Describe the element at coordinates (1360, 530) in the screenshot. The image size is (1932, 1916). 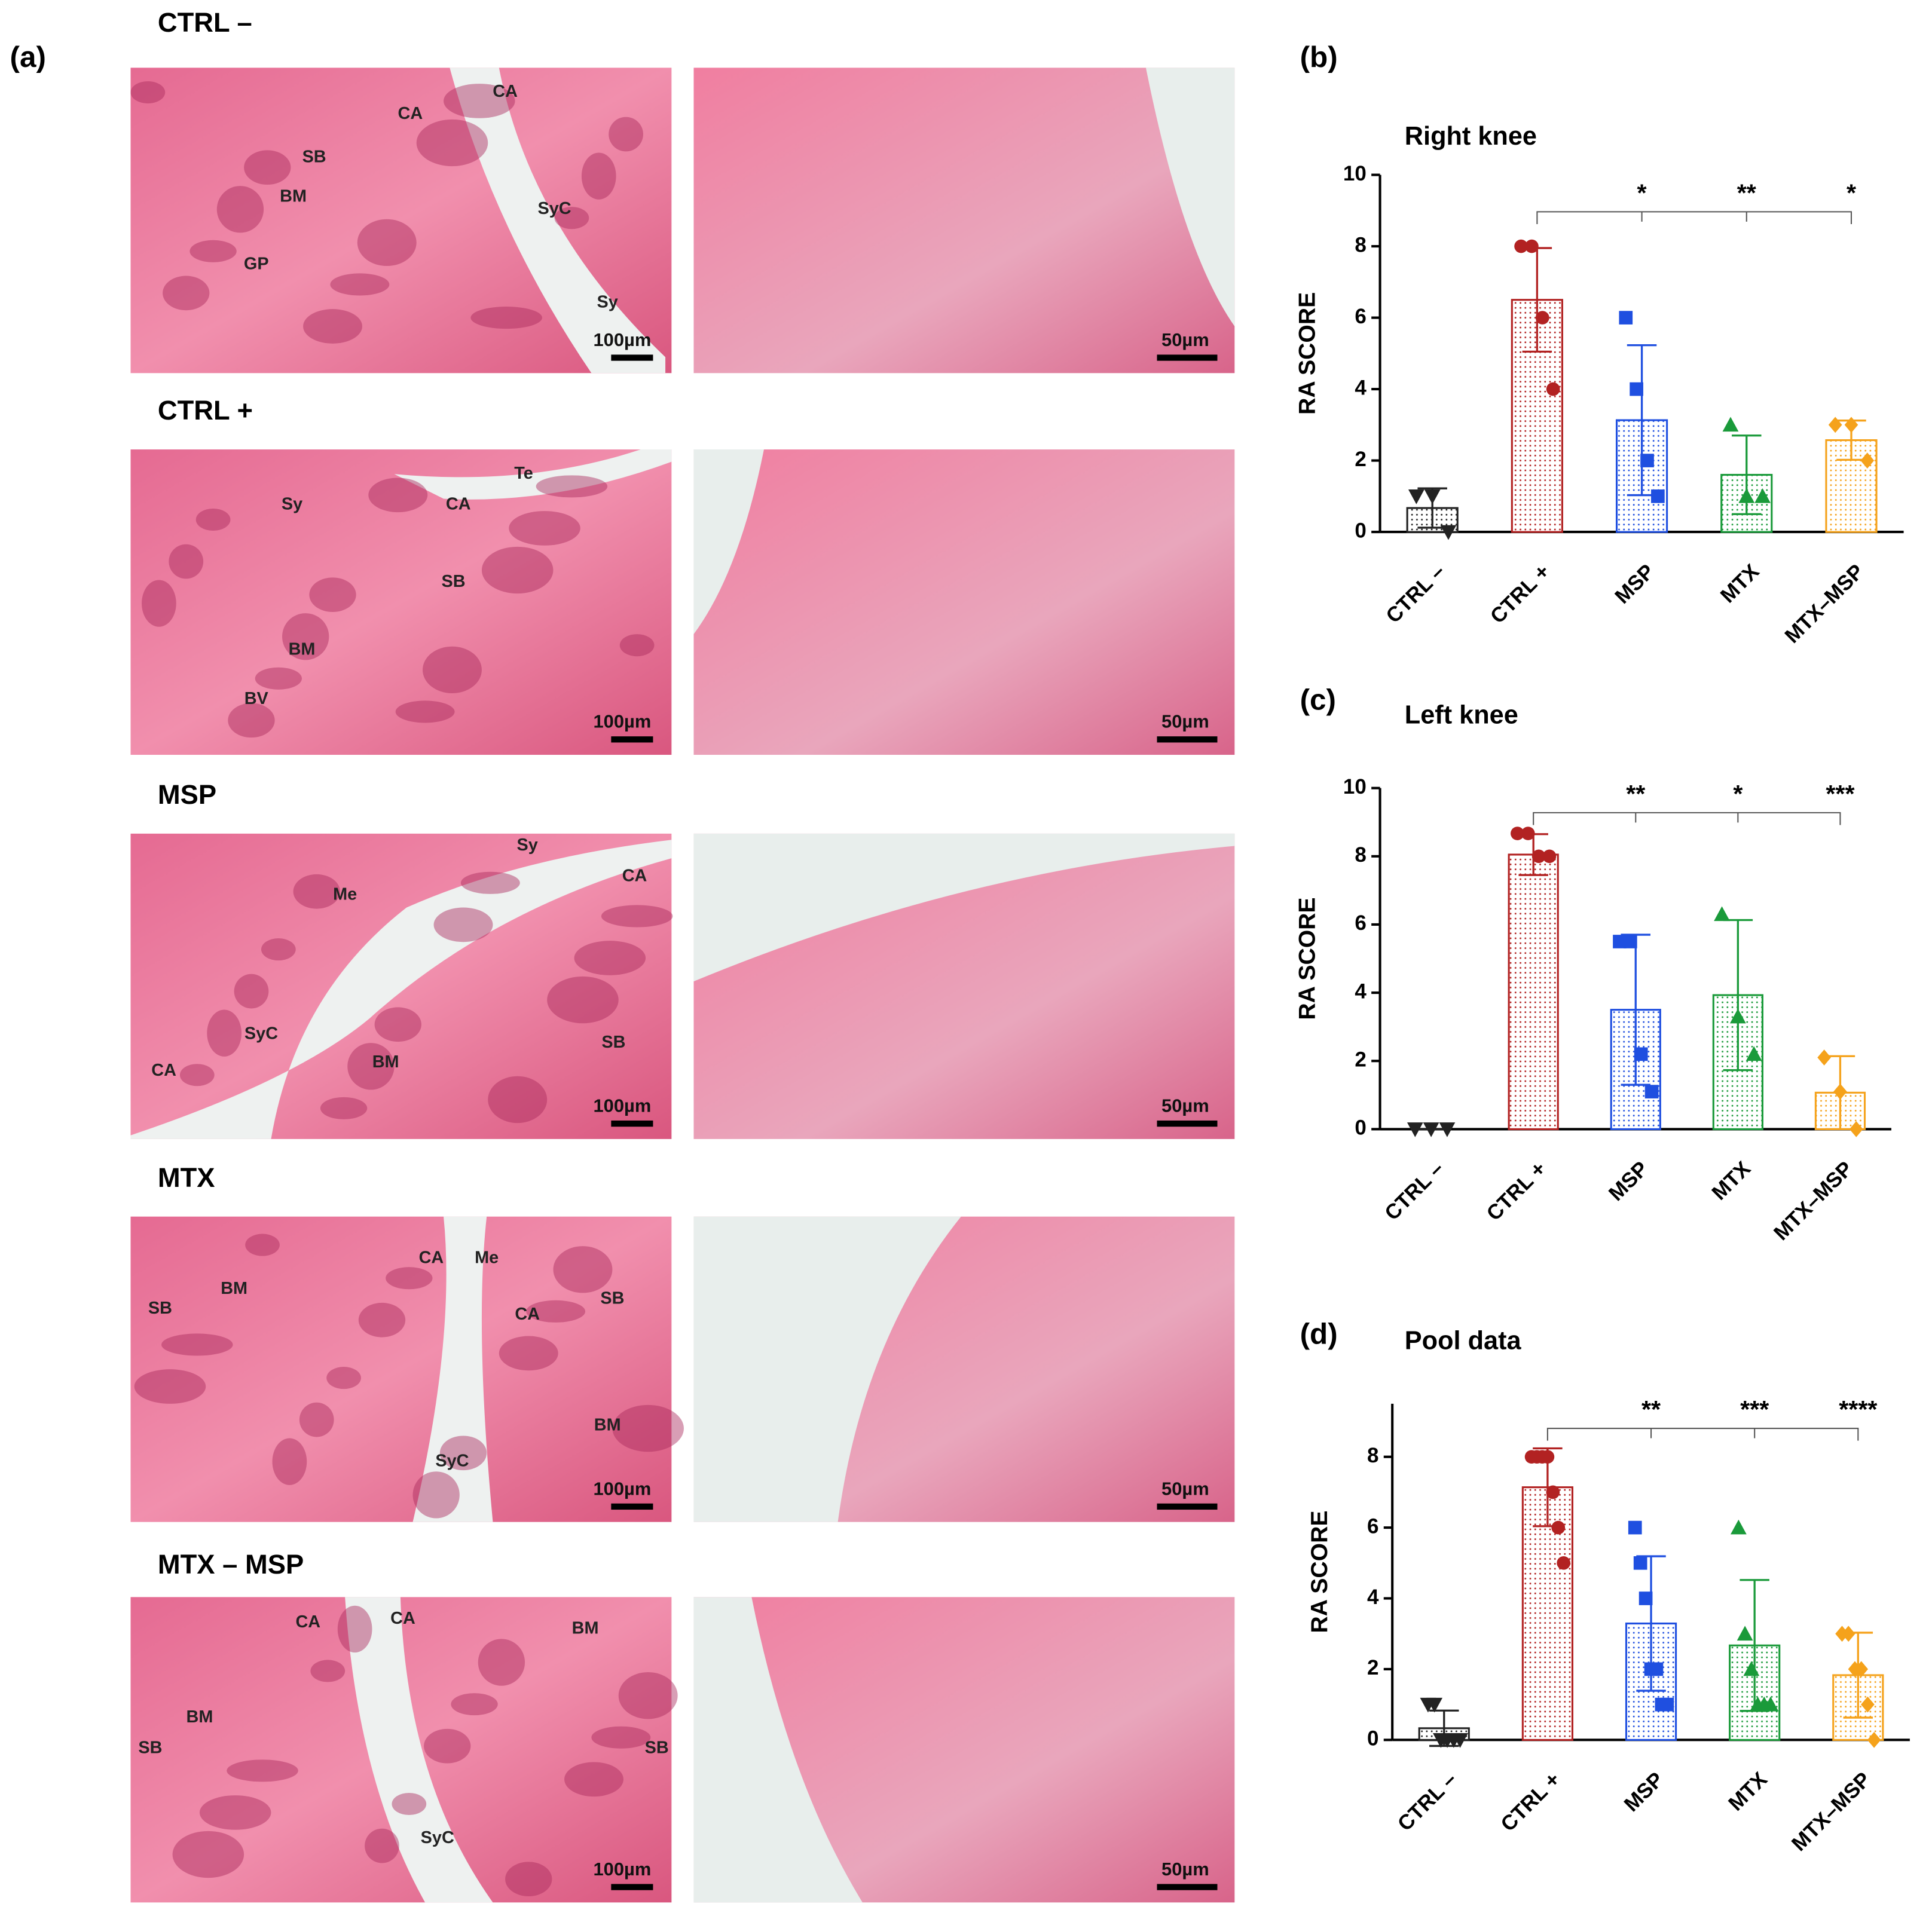
I see `y-tick-label: 0` at that location.